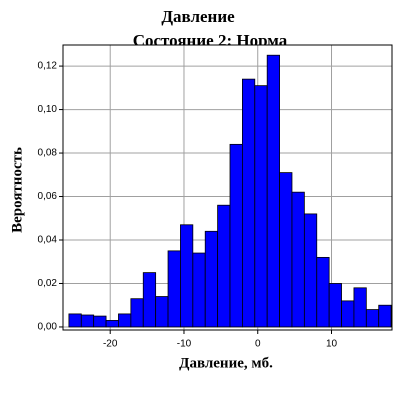 The width and height of the screenshot is (400, 400). Describe the element at coordinates (226, 363) in the screenshot. I see `x-axis-label: Давление, мб.` at that location.